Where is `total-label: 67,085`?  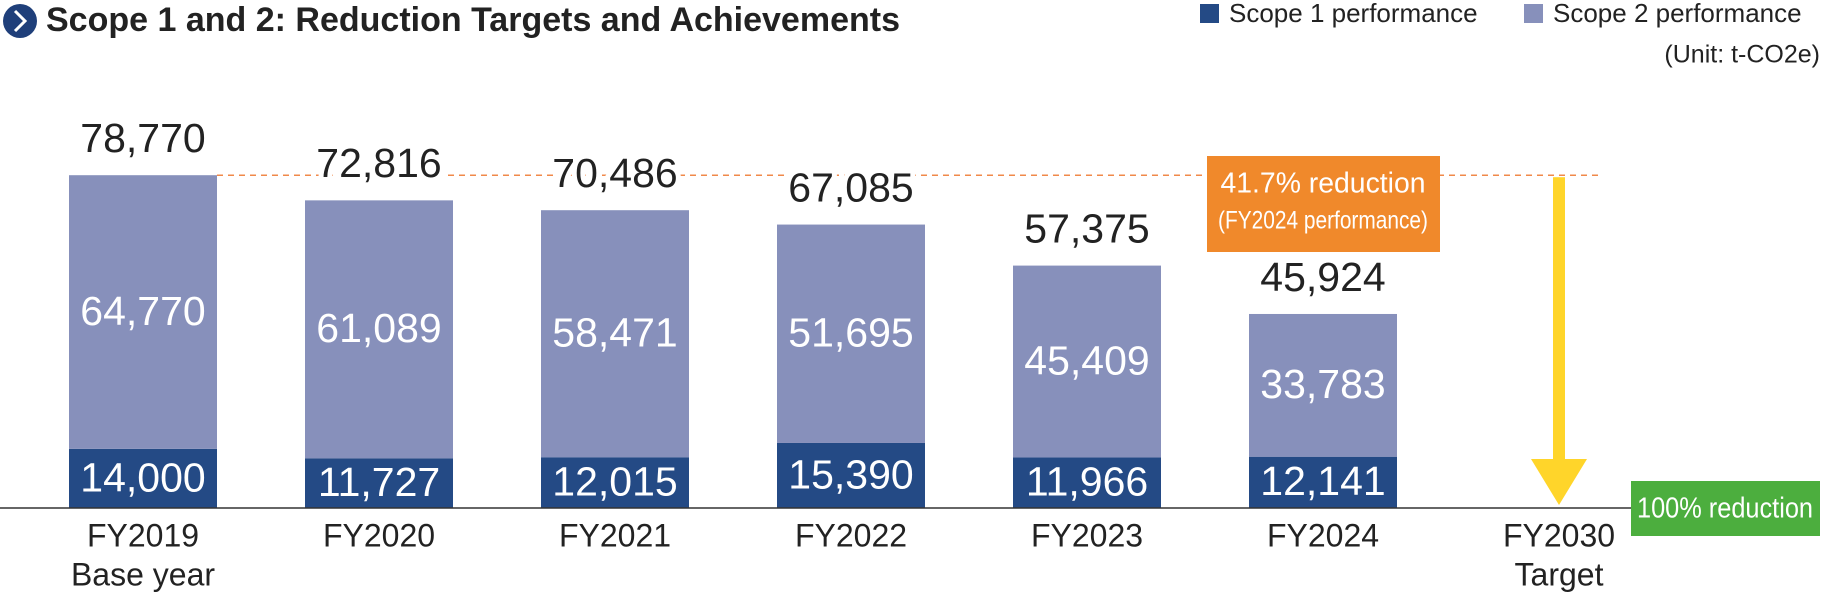 total-label: 67,085 is located at coordinates (850, 187).